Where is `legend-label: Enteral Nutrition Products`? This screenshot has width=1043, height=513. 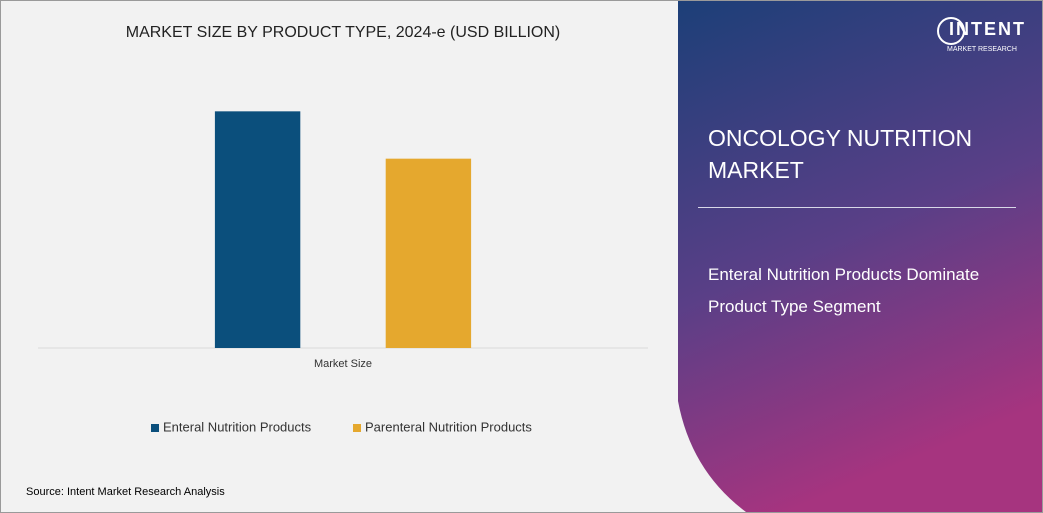 legend-label: Enteral Nutrition Products is located at coordinates (237, 426).